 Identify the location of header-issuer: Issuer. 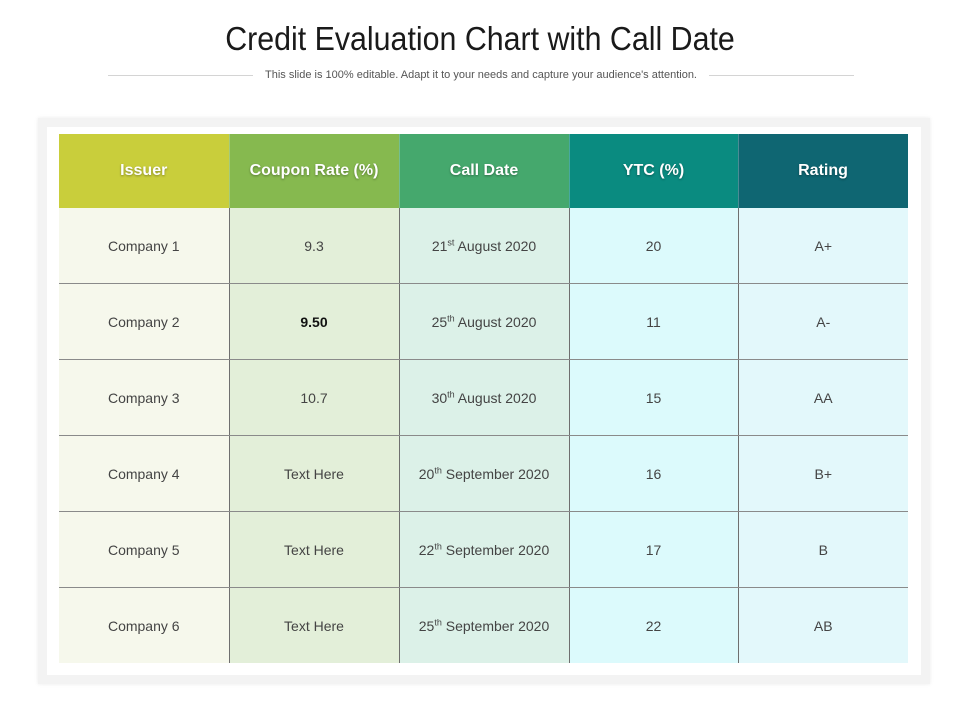
(144, 171).